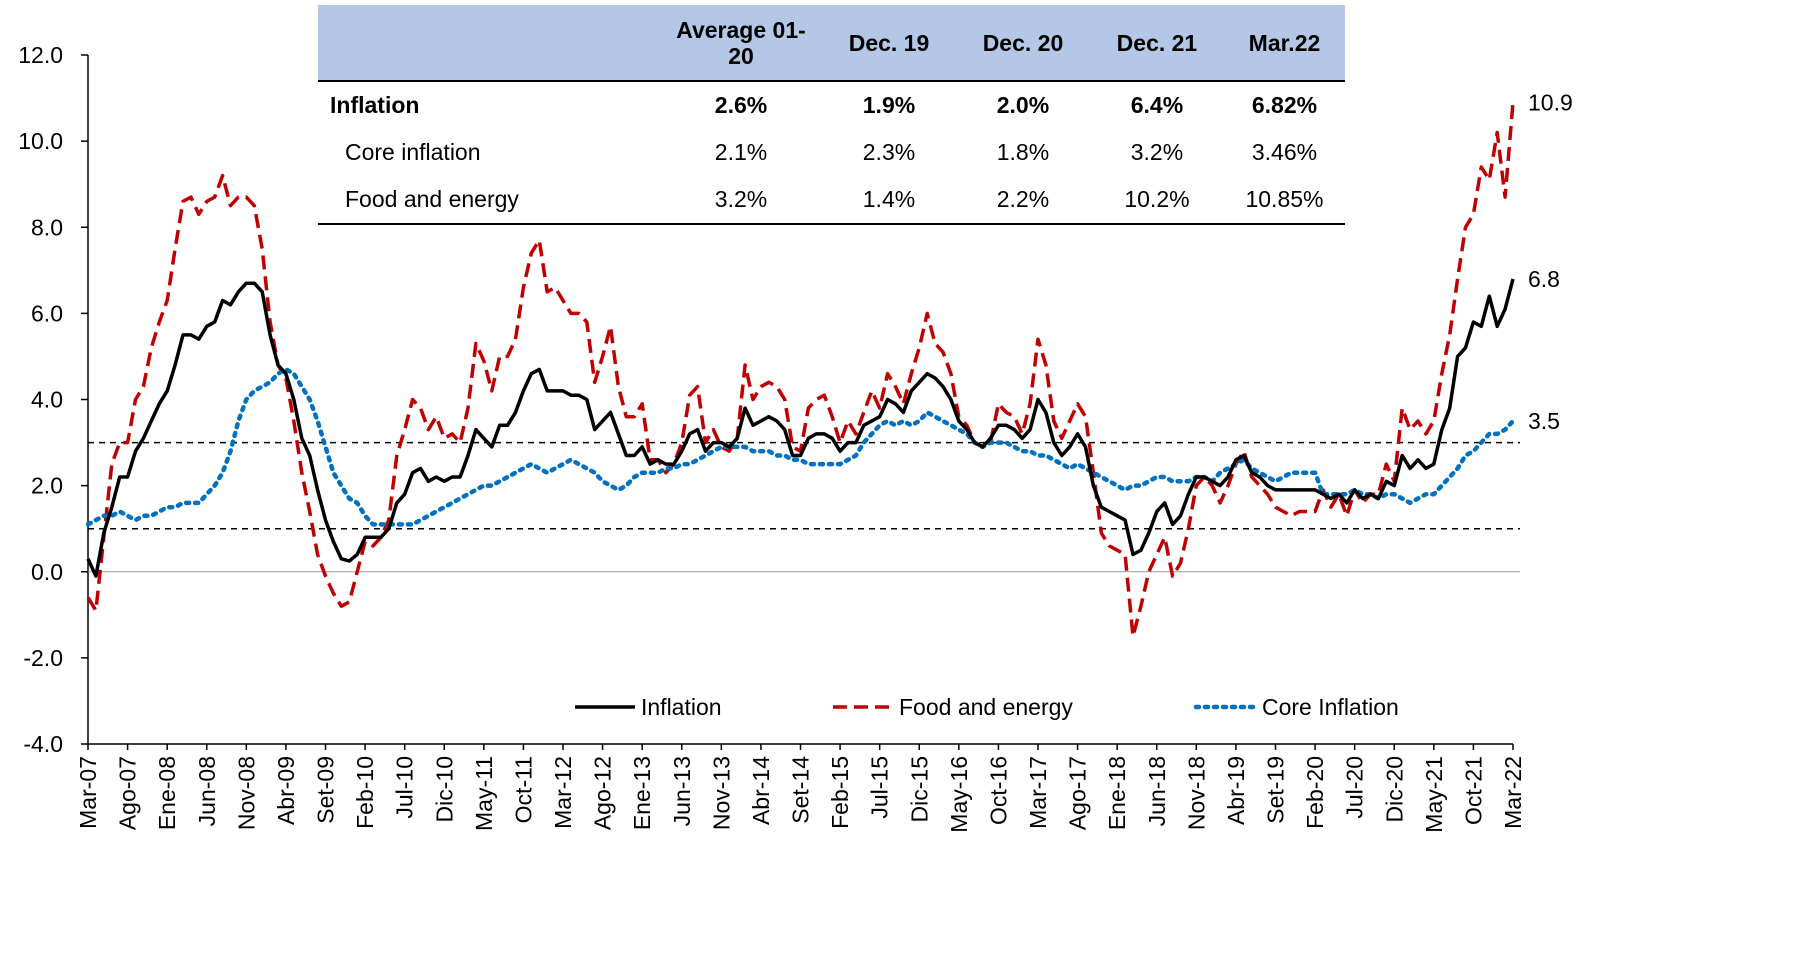 This screenshot has height=971, width=1801. I want to click on table-row: Food and energy 3.2% 1.4% 2.2% 10.2% 10.85%, so click(831, 200).